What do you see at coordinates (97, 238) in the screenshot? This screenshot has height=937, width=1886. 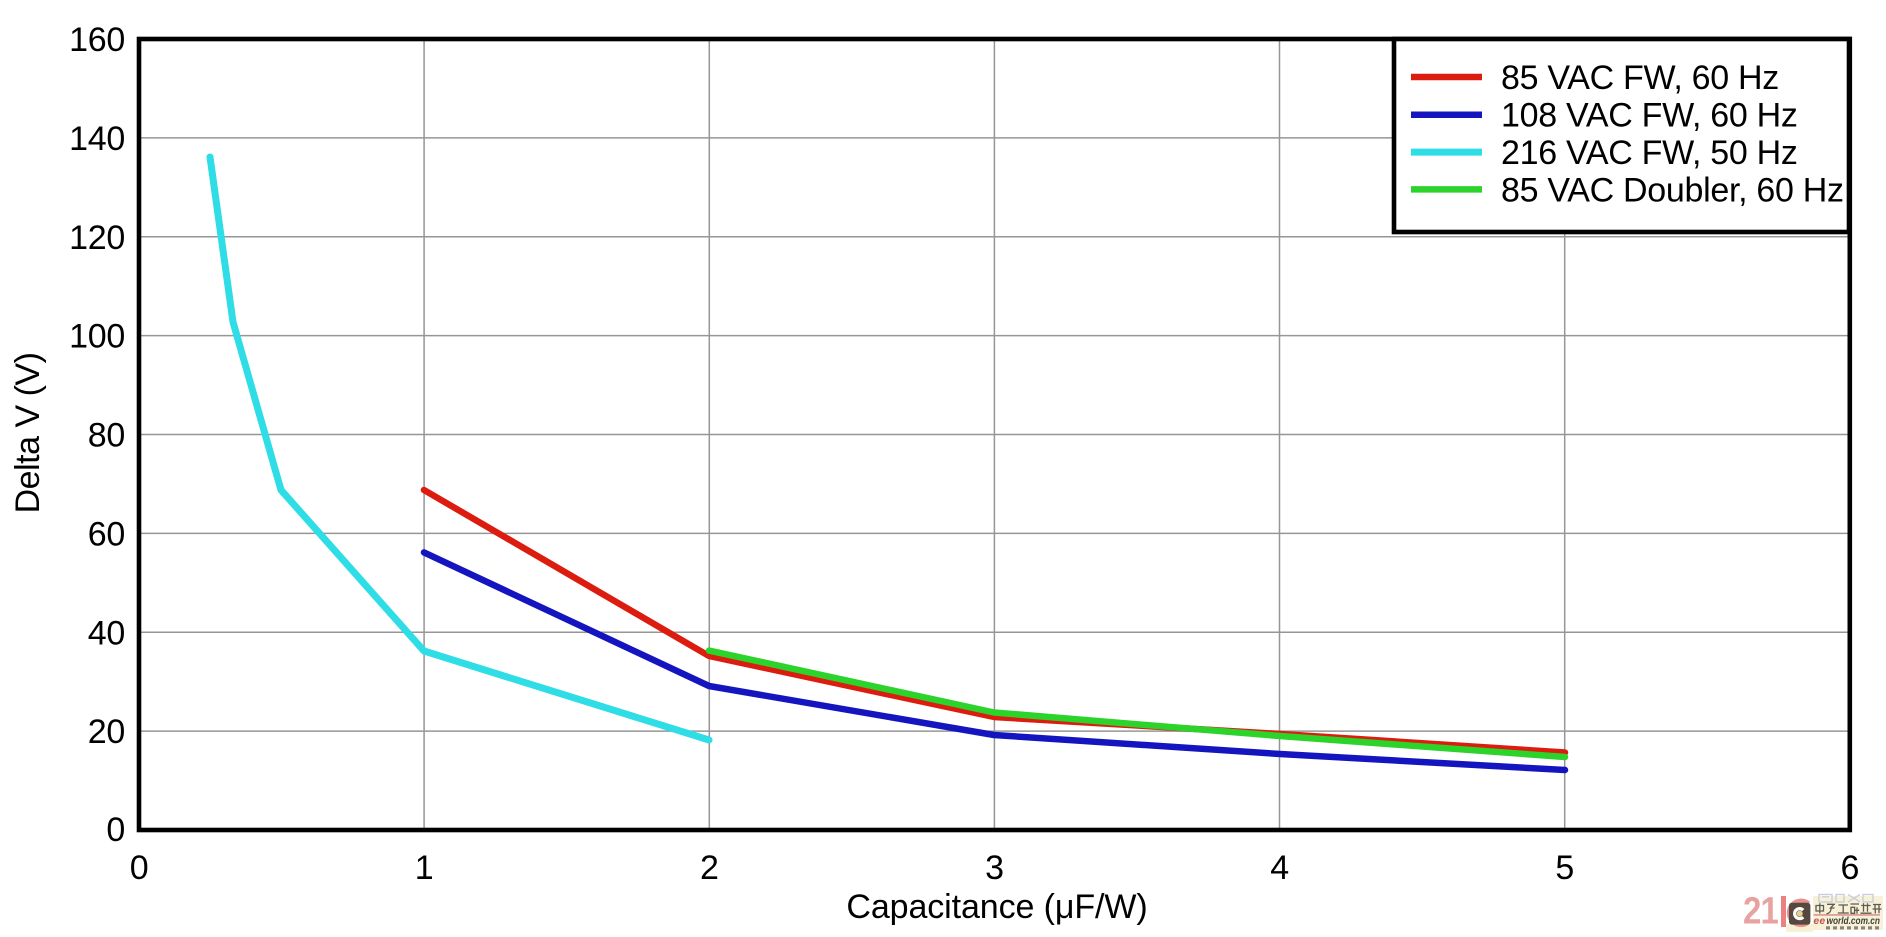 I see `svg-text: 120` at bounding box center [97, 238].